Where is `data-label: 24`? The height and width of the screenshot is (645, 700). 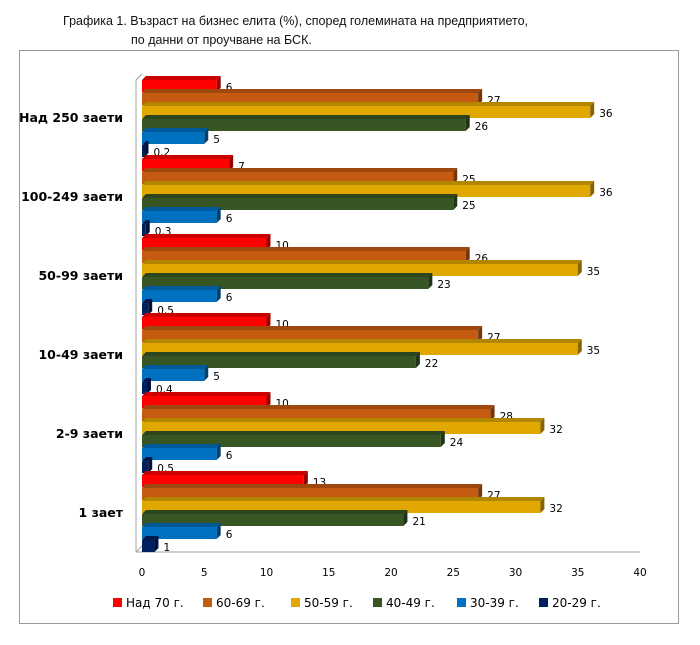
data-label: 24 is located at coordinates (457, 443).